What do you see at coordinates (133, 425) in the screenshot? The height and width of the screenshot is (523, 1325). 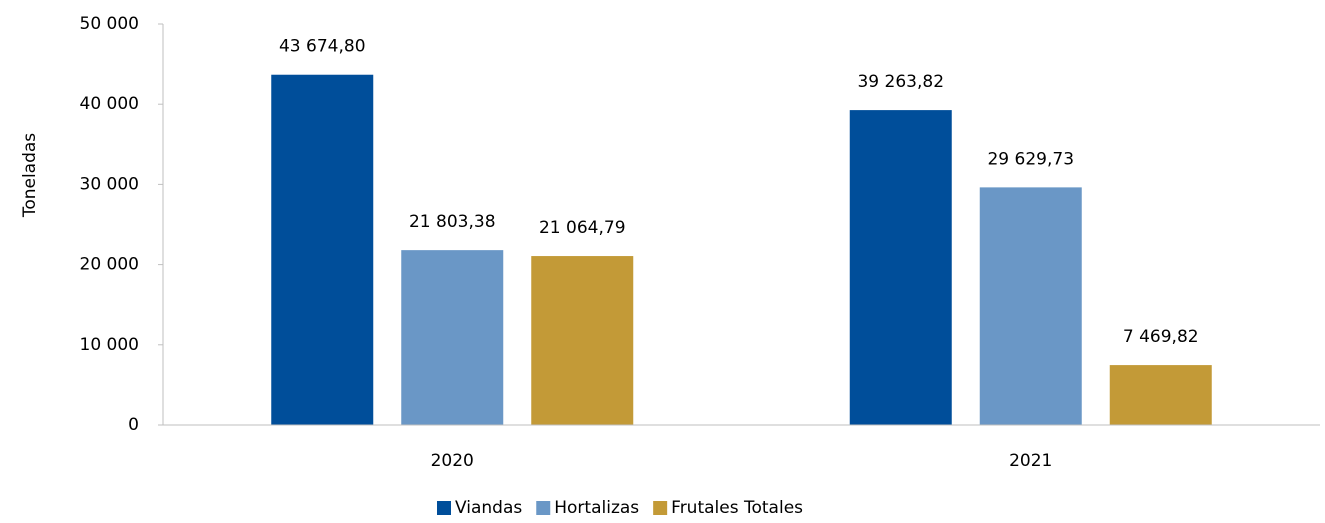 I see `y-tick-label: 0` at bounding box center [133, 425].